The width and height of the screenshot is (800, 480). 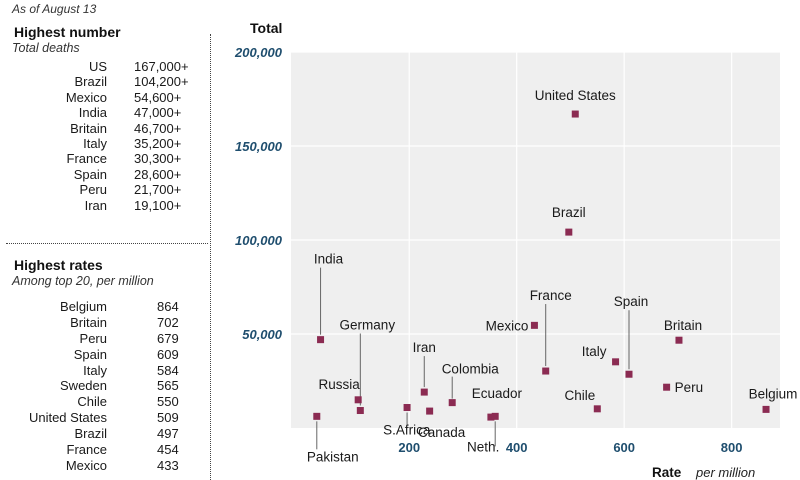 I want to click on deaths-row: Mexico 54,600+, so click(x=102, y=97).